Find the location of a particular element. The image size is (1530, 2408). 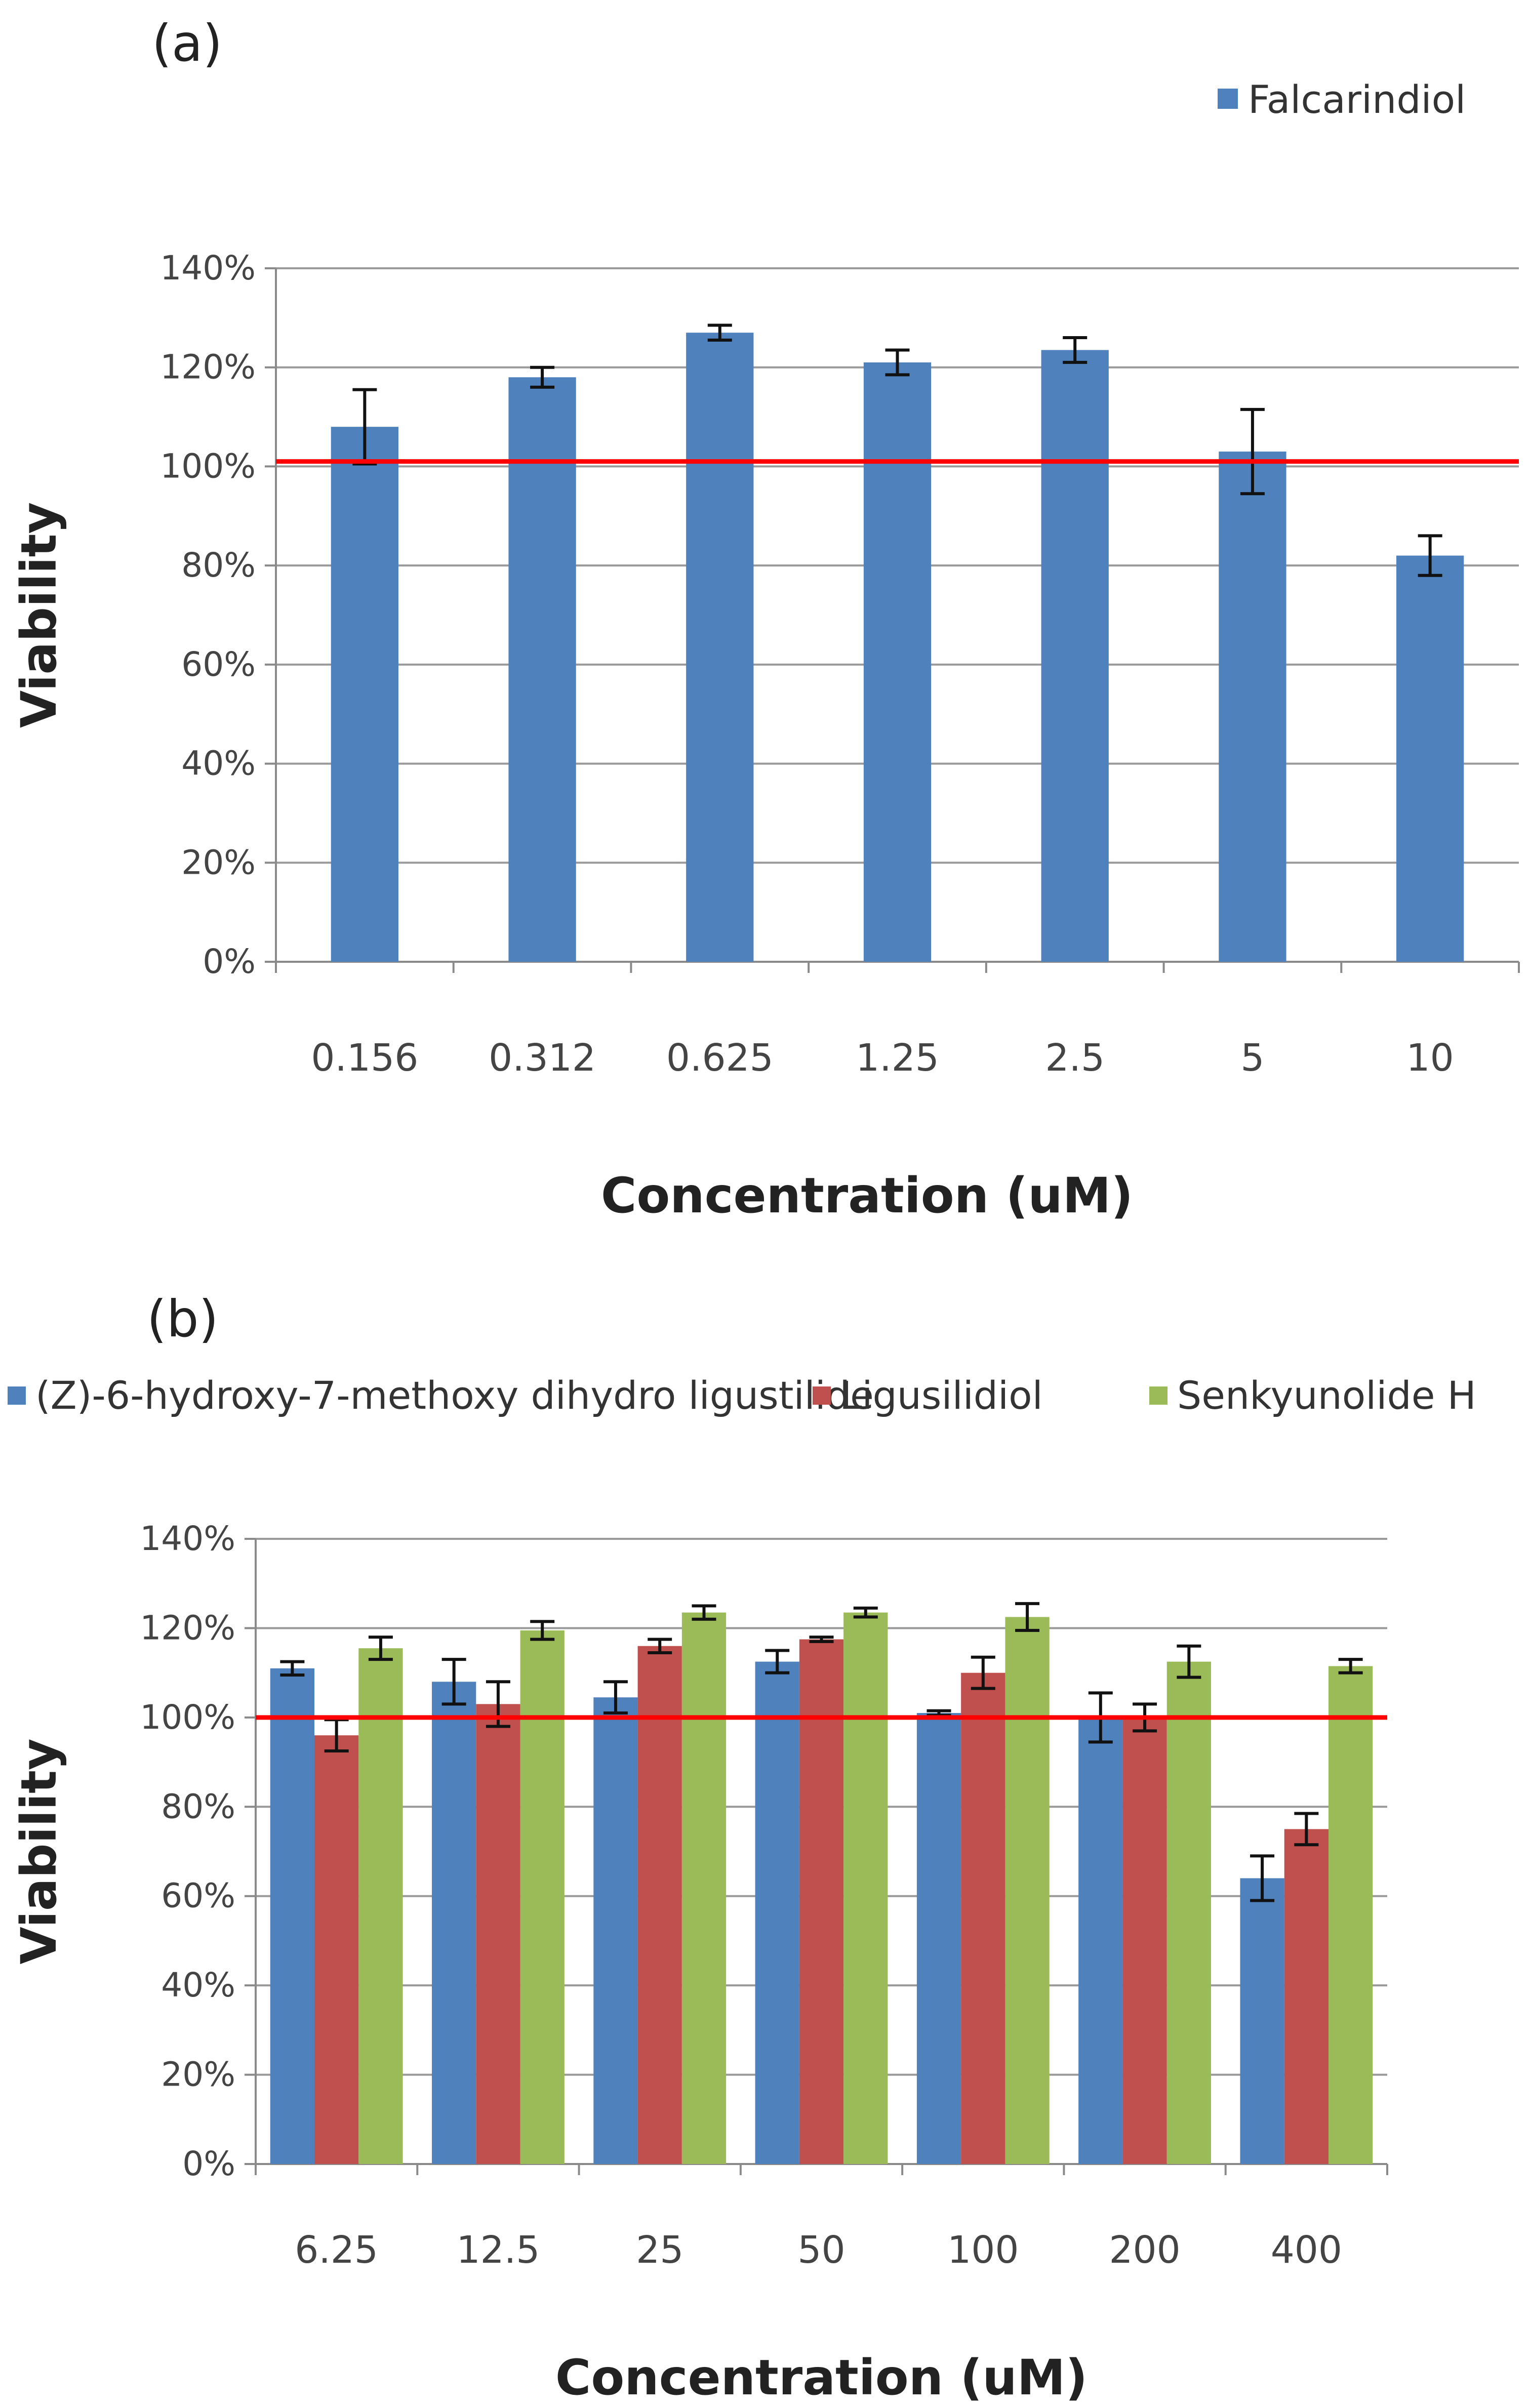

panel-label: (b) is located at coordinates (183, 1319).